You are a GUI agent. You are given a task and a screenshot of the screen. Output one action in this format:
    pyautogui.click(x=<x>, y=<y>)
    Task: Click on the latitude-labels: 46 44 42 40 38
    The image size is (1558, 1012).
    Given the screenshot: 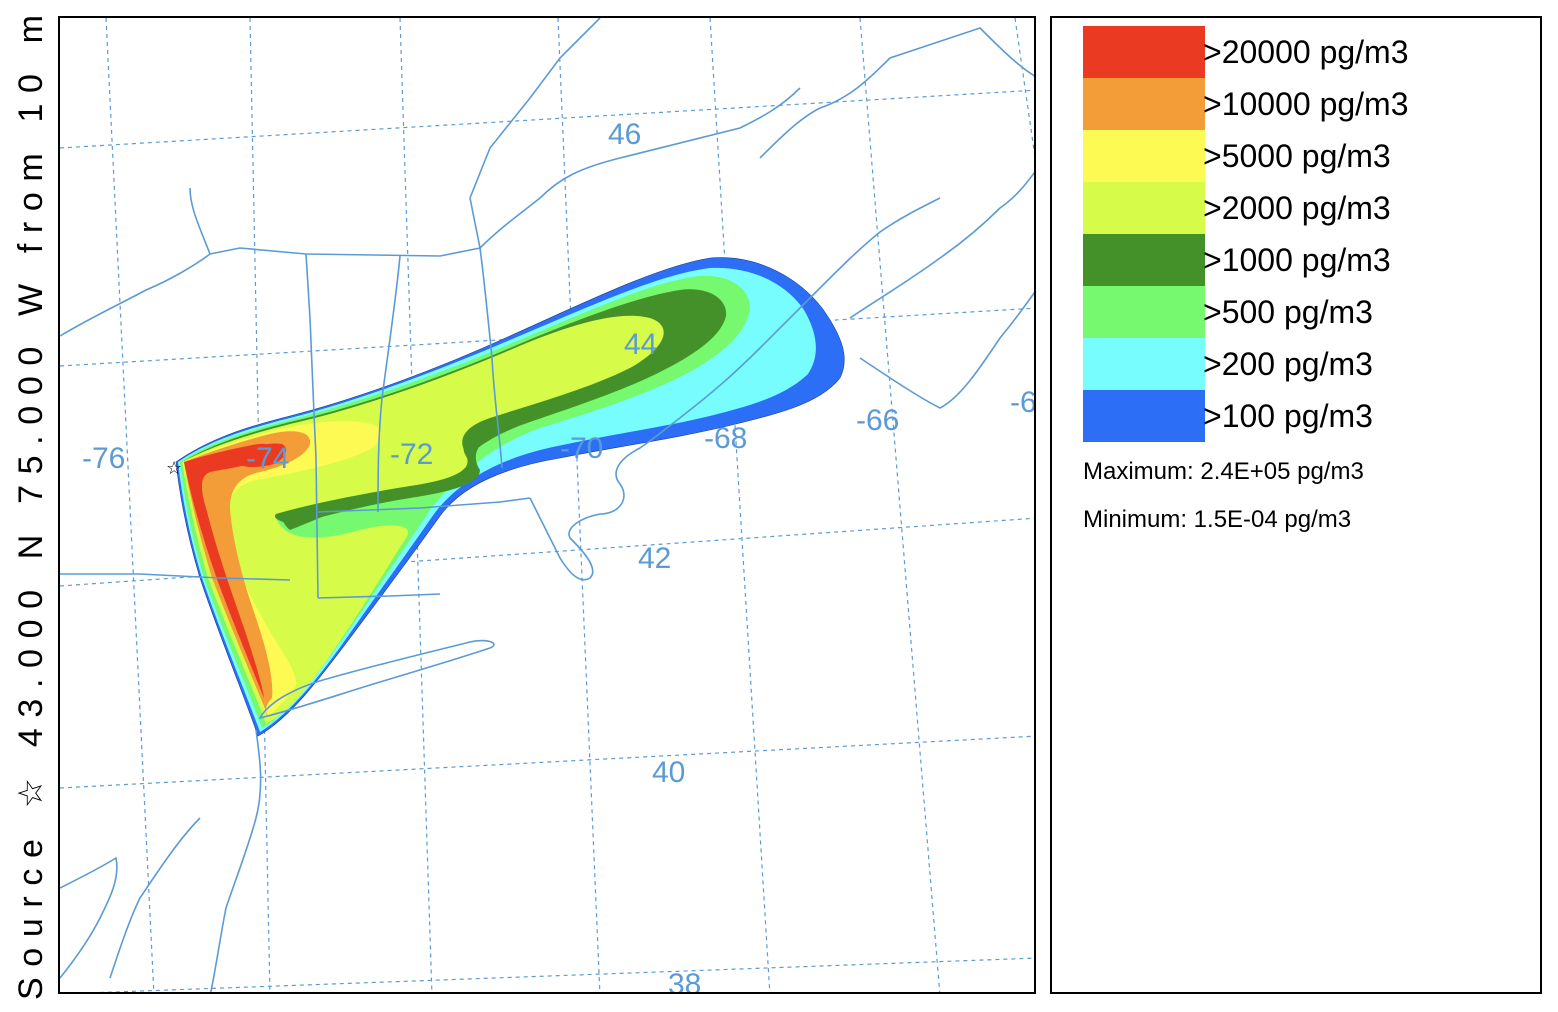 What is the action you would take?
    pyautogui.click(x=654, y=556)
    